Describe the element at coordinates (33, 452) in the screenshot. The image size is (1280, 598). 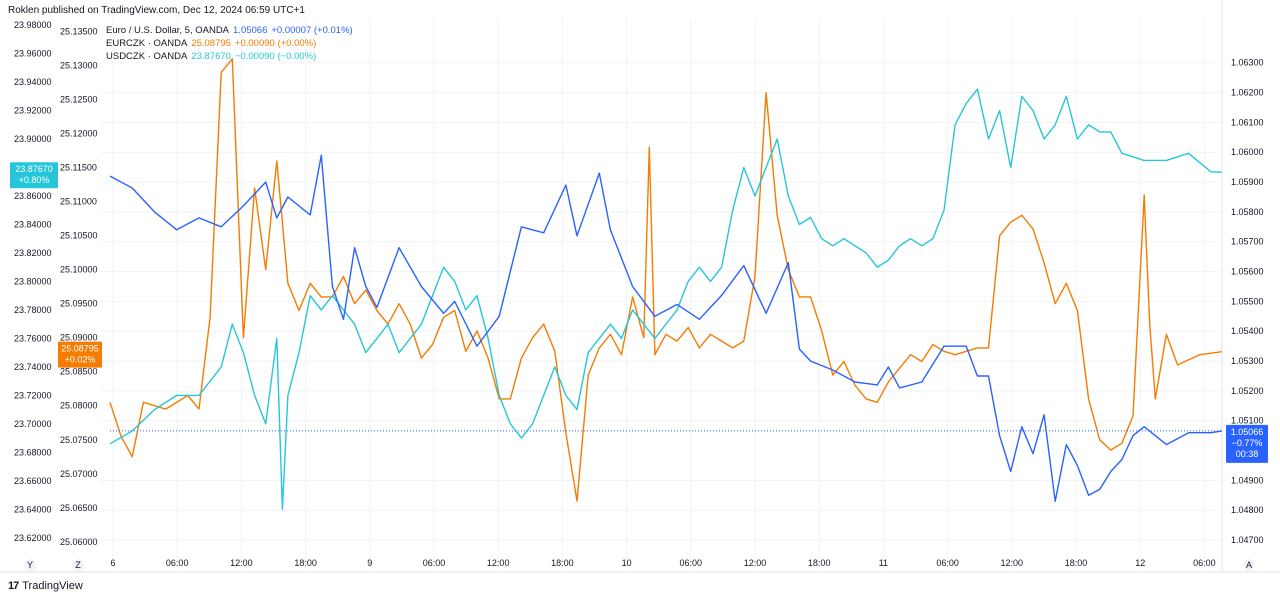
I see `usdczk-axis-tick: 23.68000` at that location.